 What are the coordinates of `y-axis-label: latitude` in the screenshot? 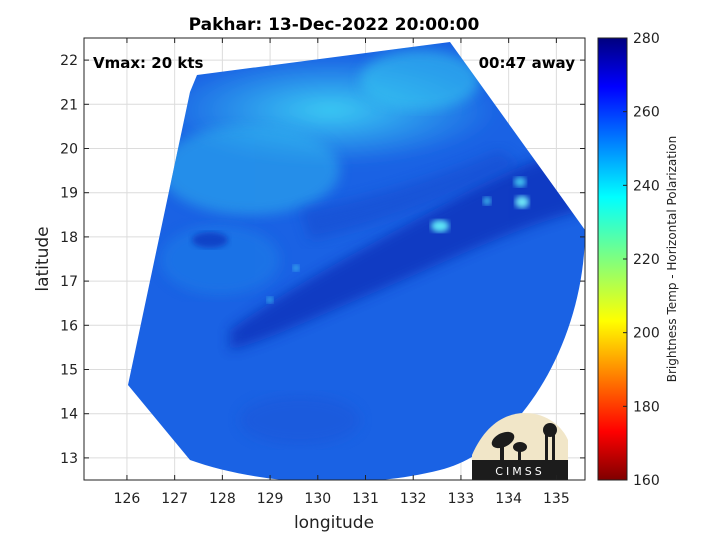 It's located at (43, 258).